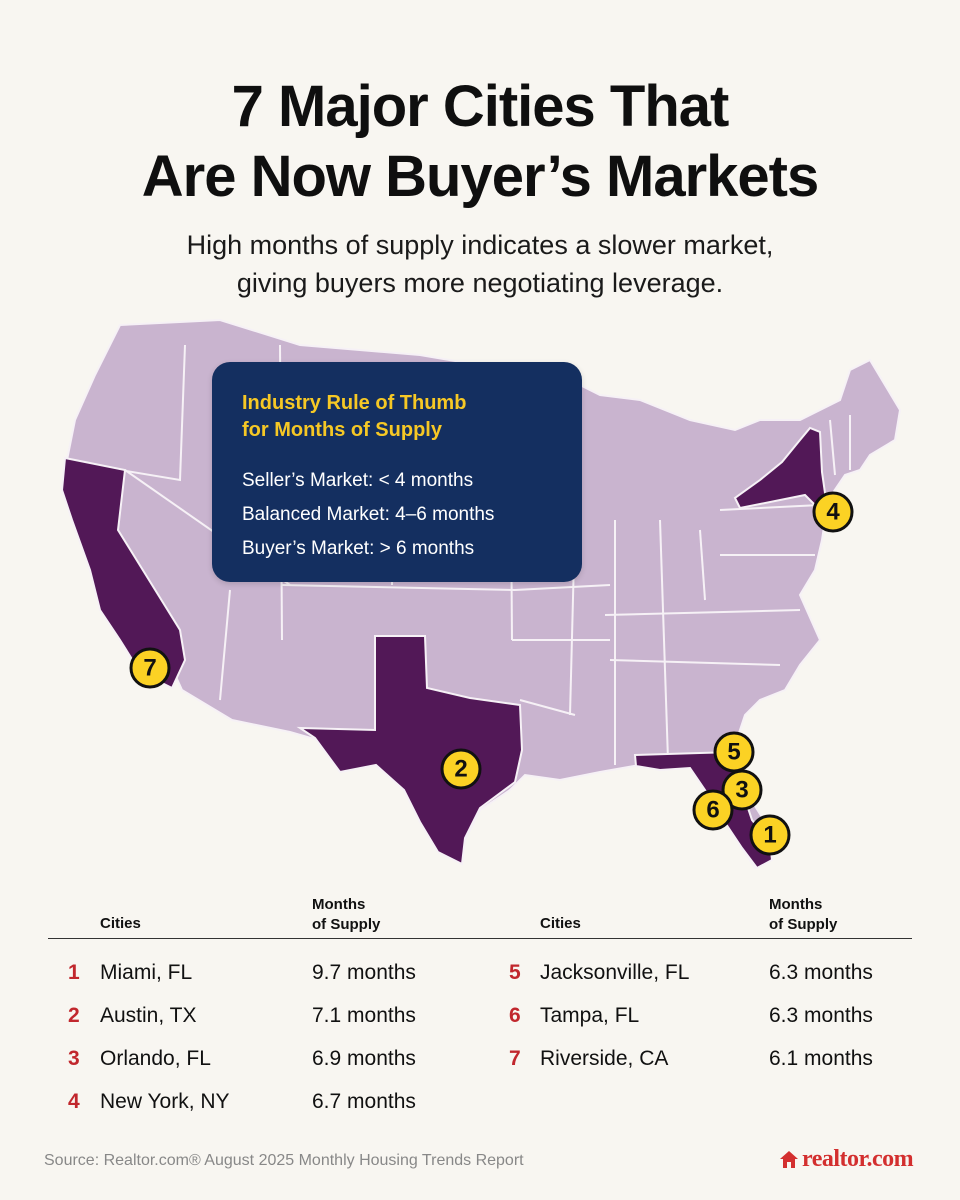 This screenshot has width=960, height=1200. I want to click on city-marker-3: 3, so click(742, 790).